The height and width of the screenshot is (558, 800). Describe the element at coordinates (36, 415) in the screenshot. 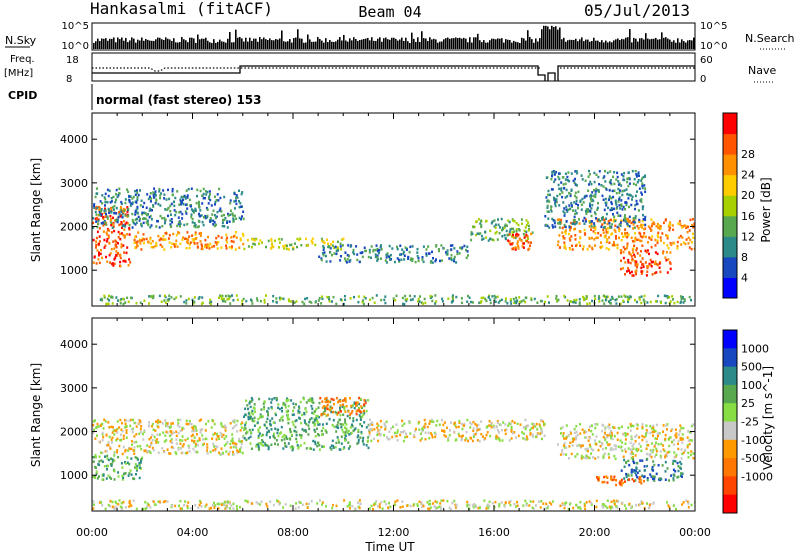

I see `velocity-ylabel: Slant Range [km]` at that location.